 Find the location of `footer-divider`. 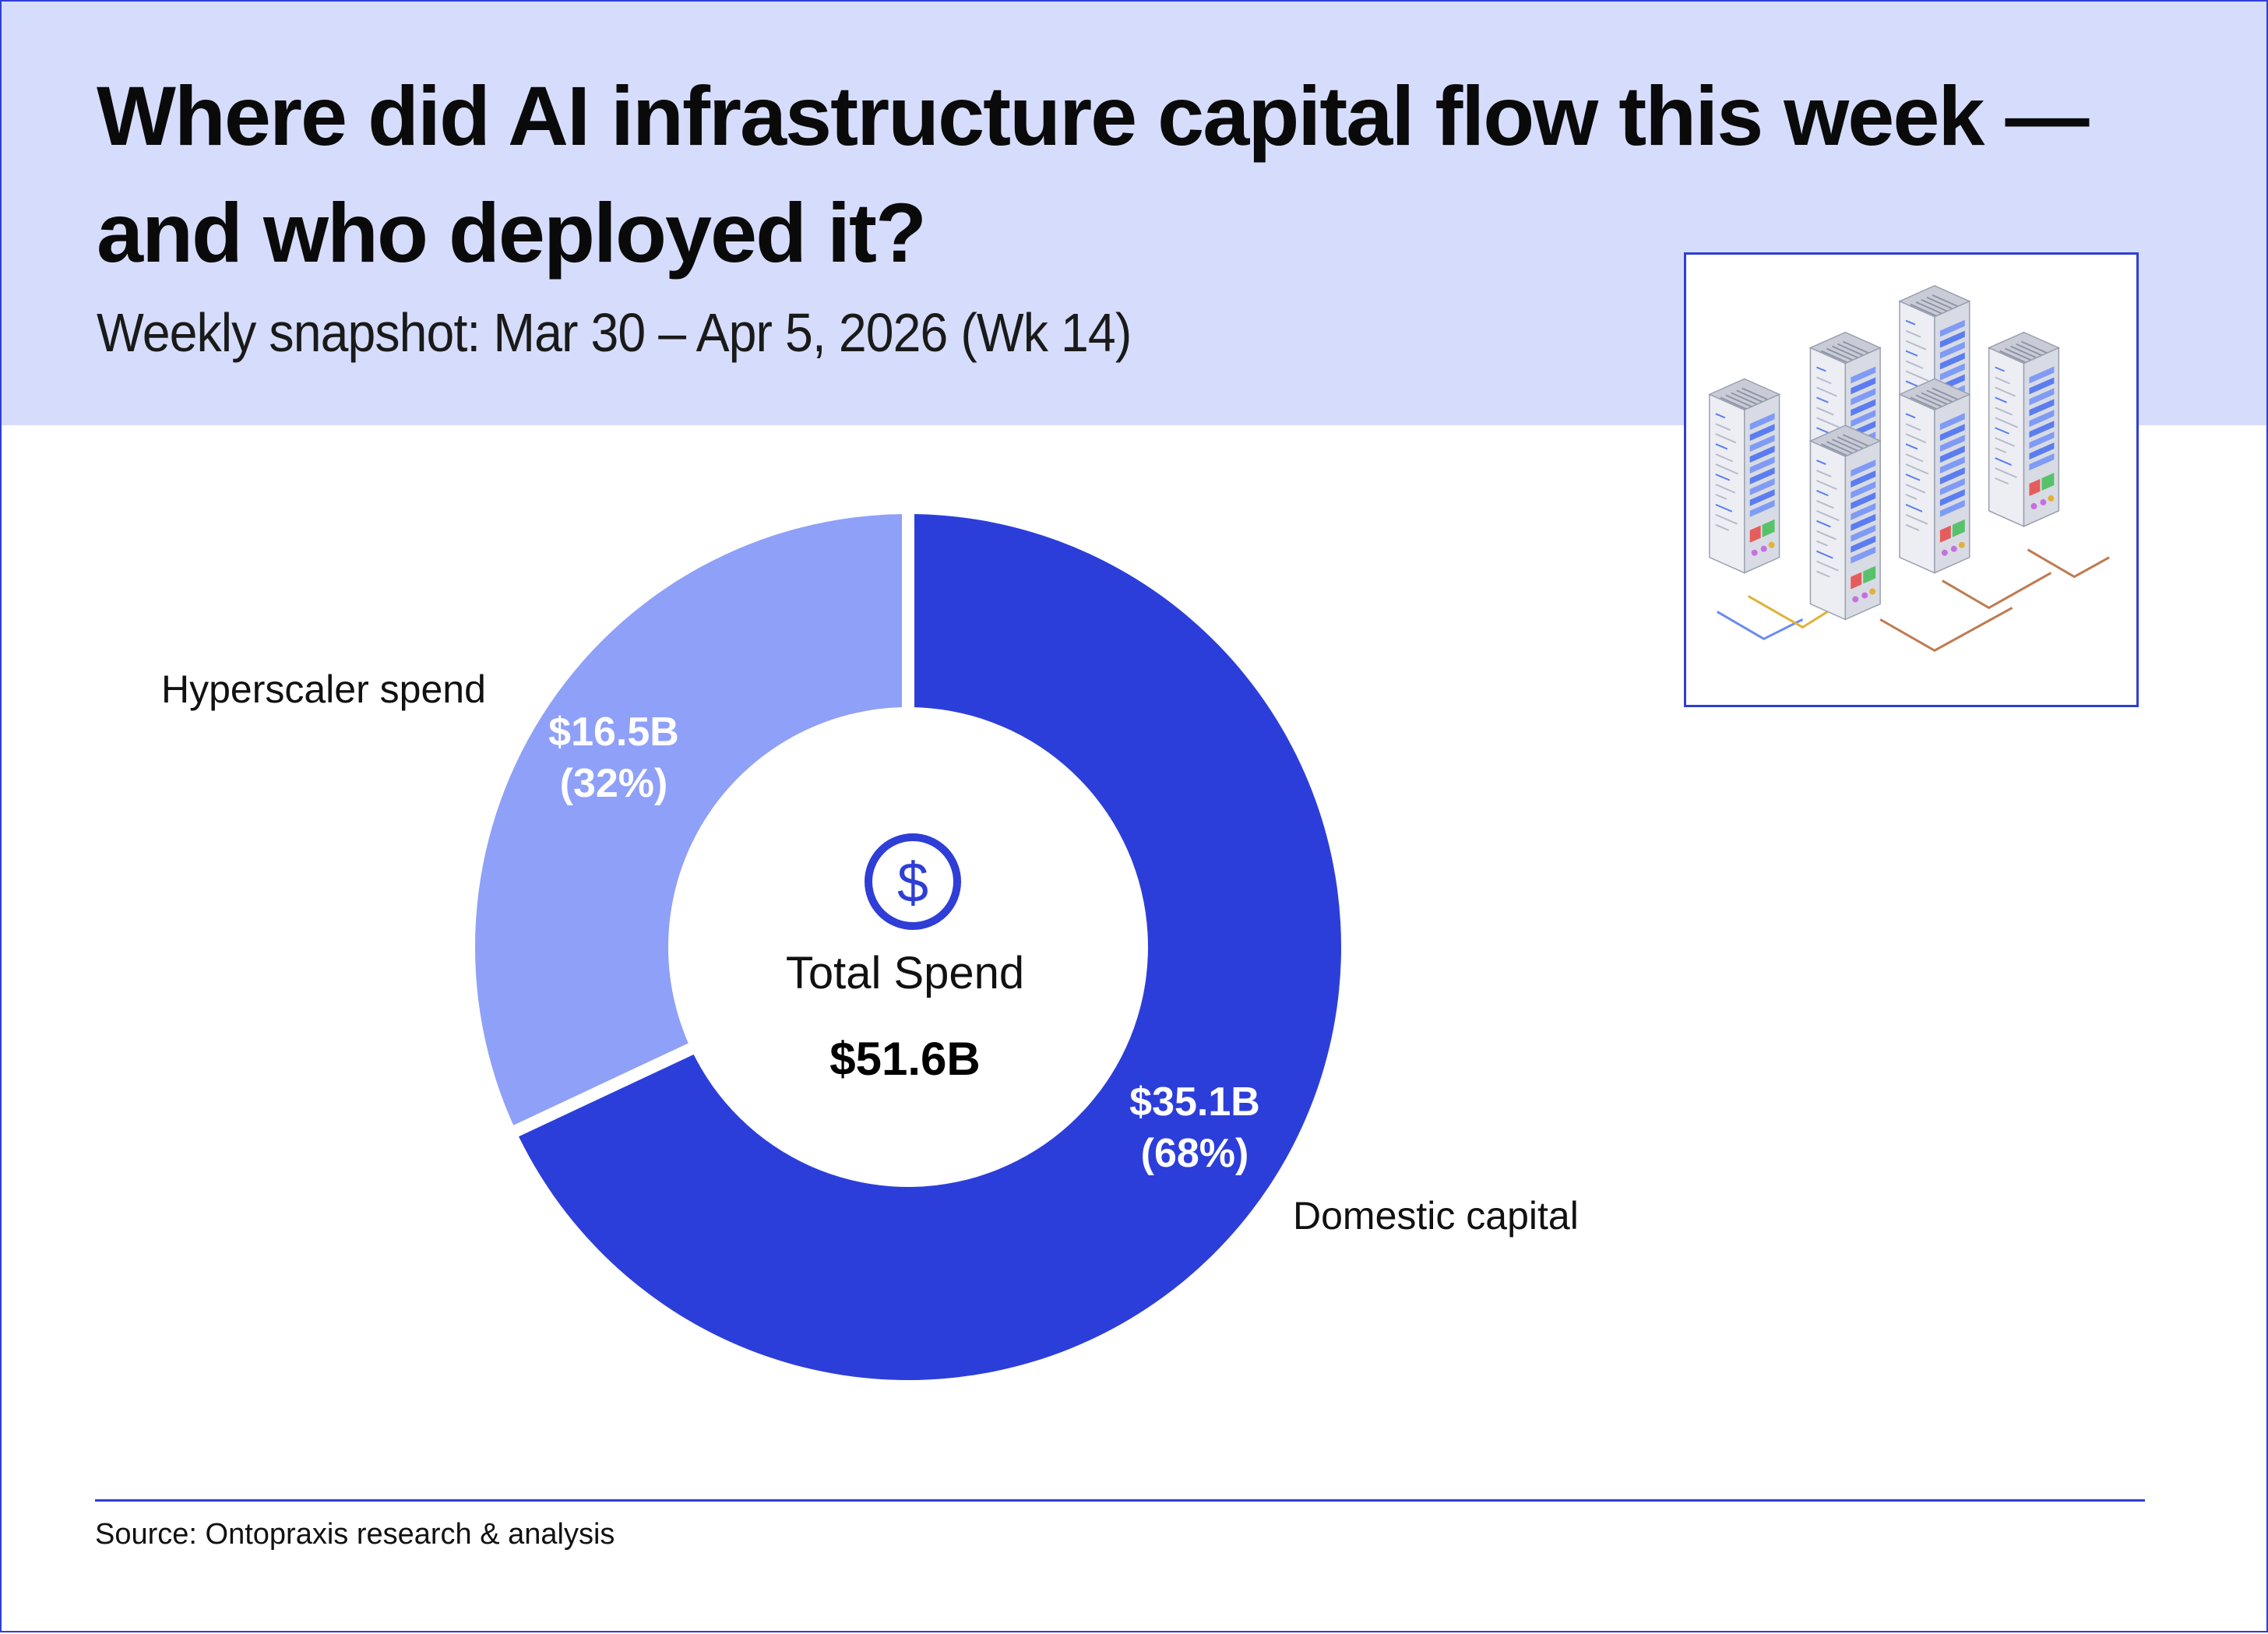

footer-divider is located at coordinates (1120, 1500).